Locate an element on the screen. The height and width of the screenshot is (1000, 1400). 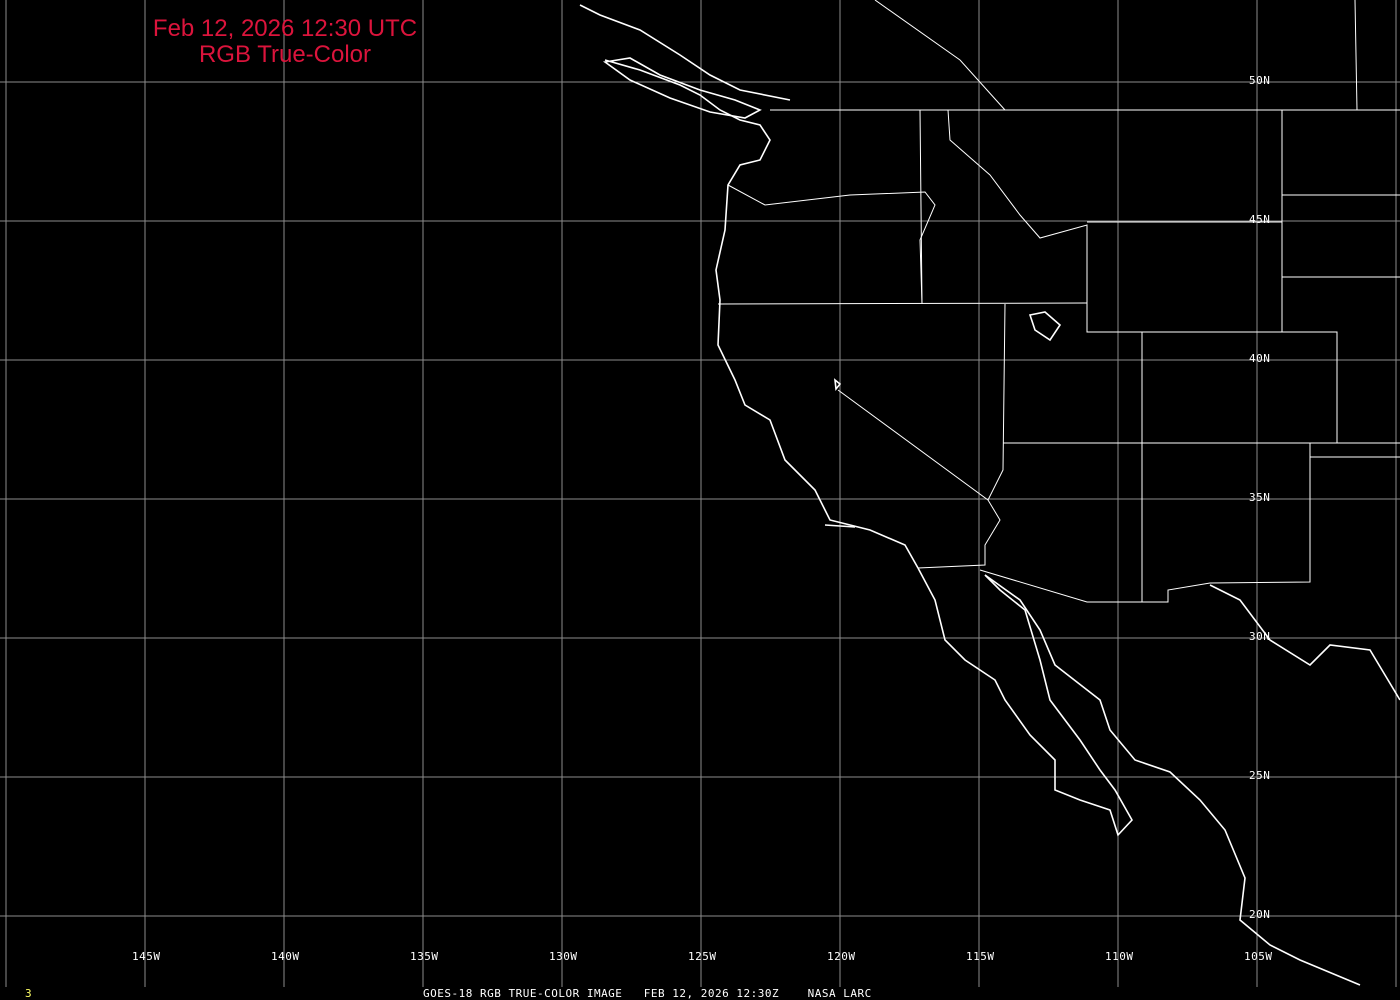
longitude-label: 110W is located at coordinates (1119, 956).